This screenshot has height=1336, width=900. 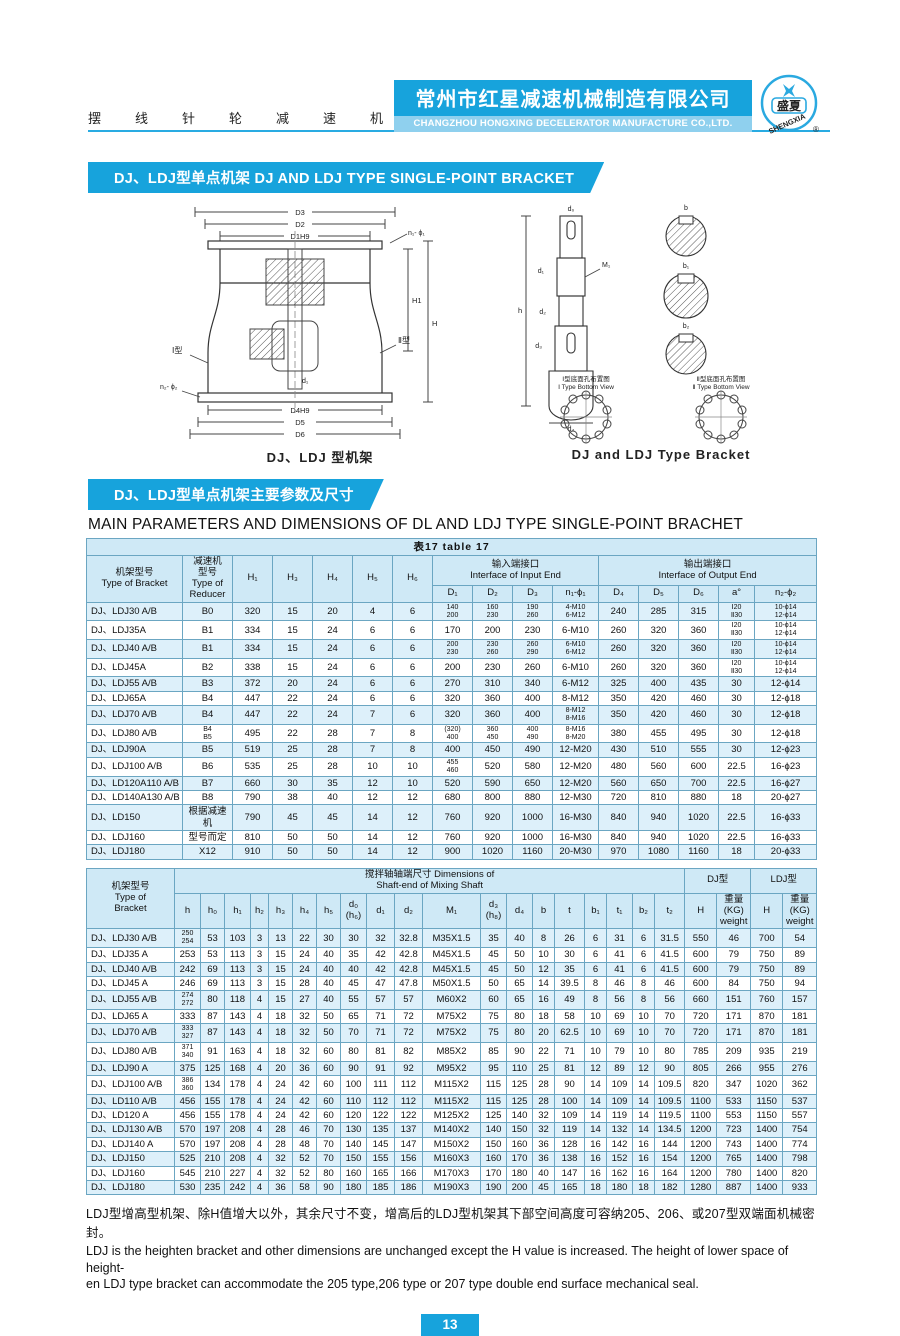 What do you see at coordinates (785, 611) in the screenshot?
I see `table-cell: 10-ϕ14 12-ϕ14` at bounding box center [785, 611].